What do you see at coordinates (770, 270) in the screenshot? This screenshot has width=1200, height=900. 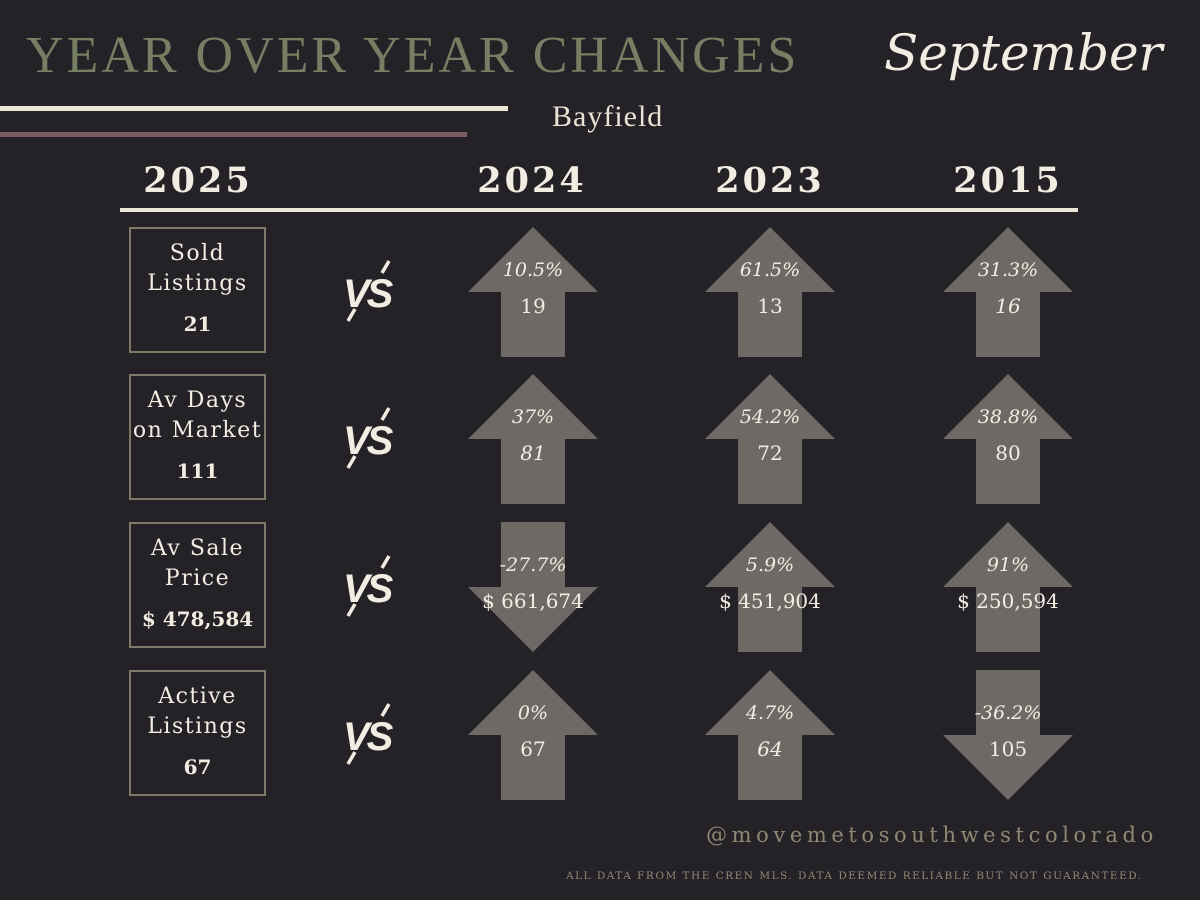 I see `percent-change: 61.5%` at bounding box center [770, 270].